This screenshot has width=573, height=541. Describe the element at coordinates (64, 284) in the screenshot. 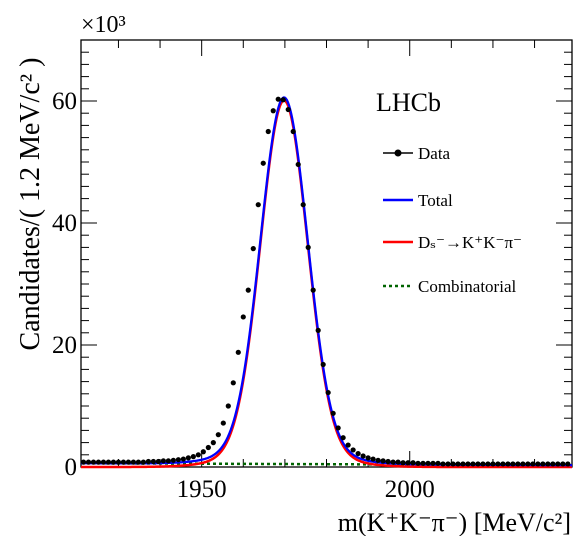

I see `y-tick-labels: 0 20 40 60` at that location.